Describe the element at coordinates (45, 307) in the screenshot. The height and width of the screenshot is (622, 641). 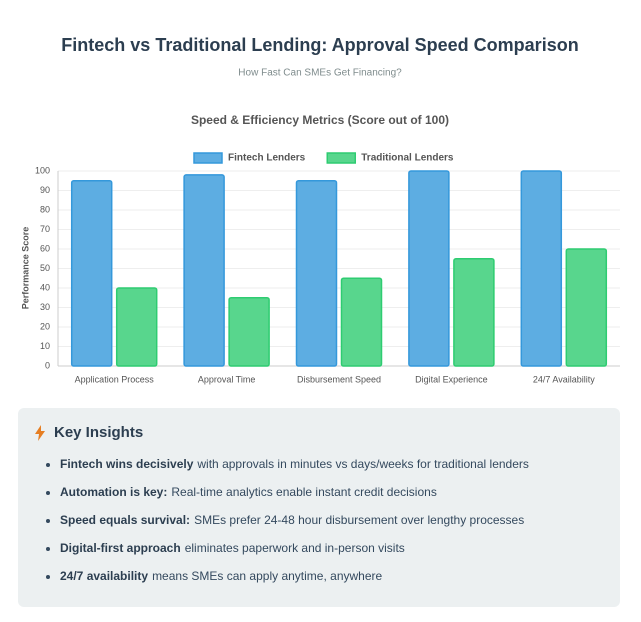
I see `y-tick-label: 30` at that location.